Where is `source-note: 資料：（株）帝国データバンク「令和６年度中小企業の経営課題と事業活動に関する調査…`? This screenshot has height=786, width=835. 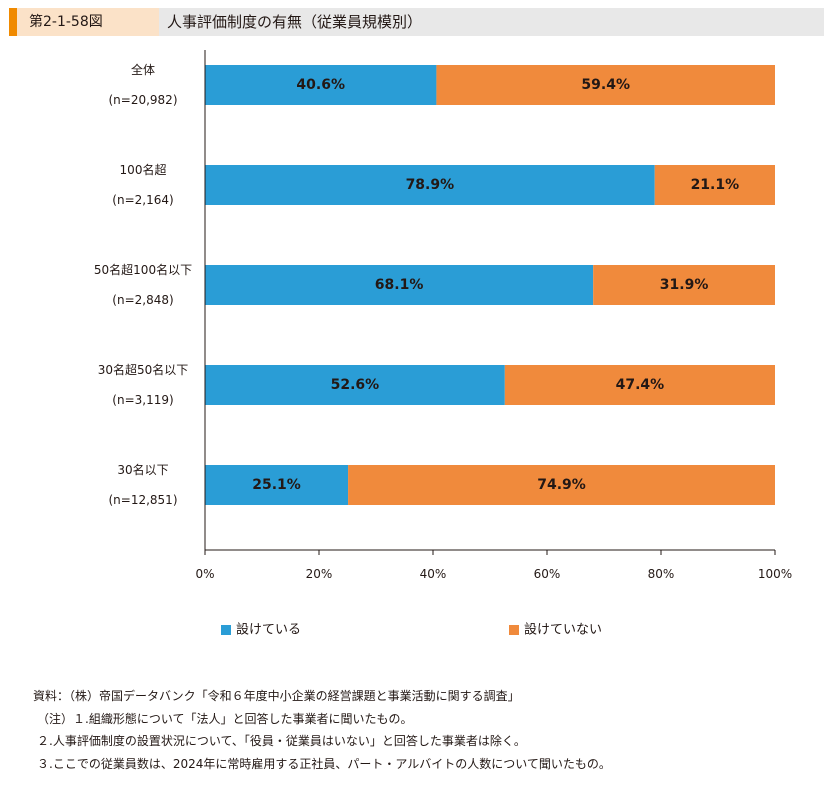 source-note: 資料：（株）帝国データバンク「令和６年度中小企業の経営課題と事業活動に関する調査… is located at coordinates (276, 696).